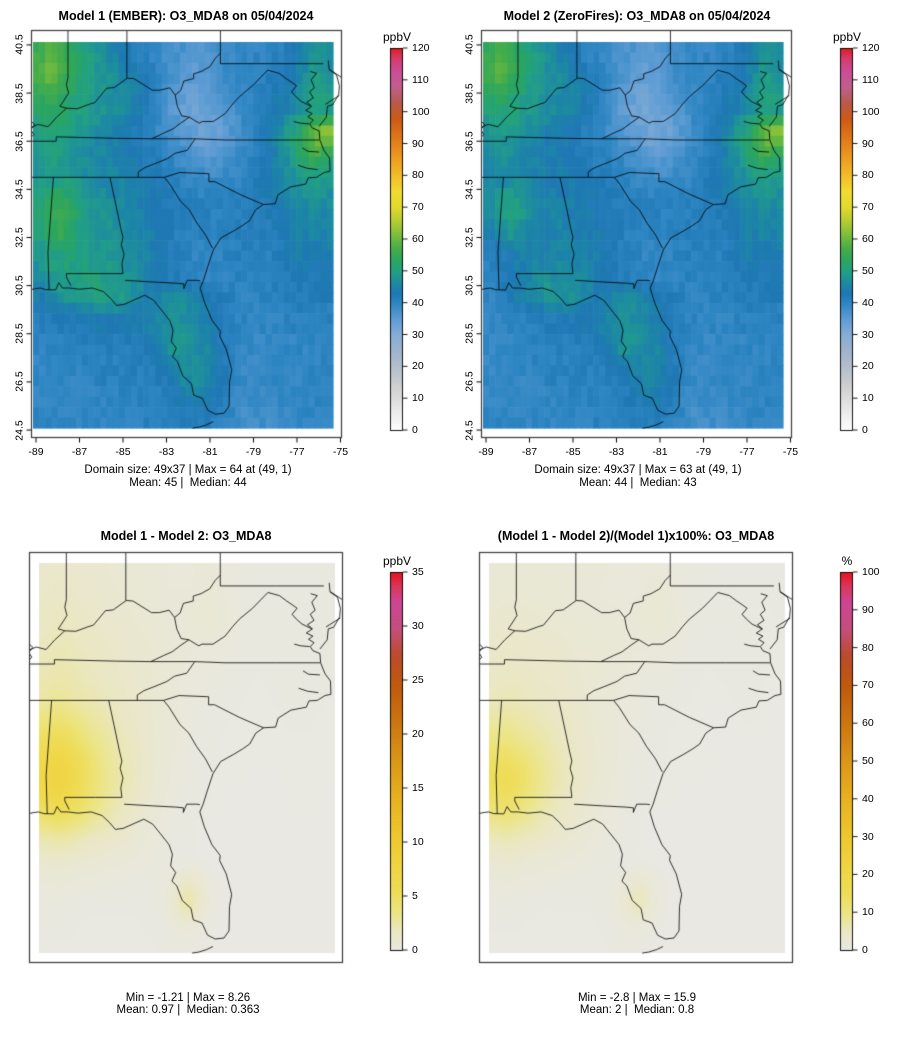  I want to click on panel3-title: Model 1 - Model 2: O3_MDA8, so click(186, 536).